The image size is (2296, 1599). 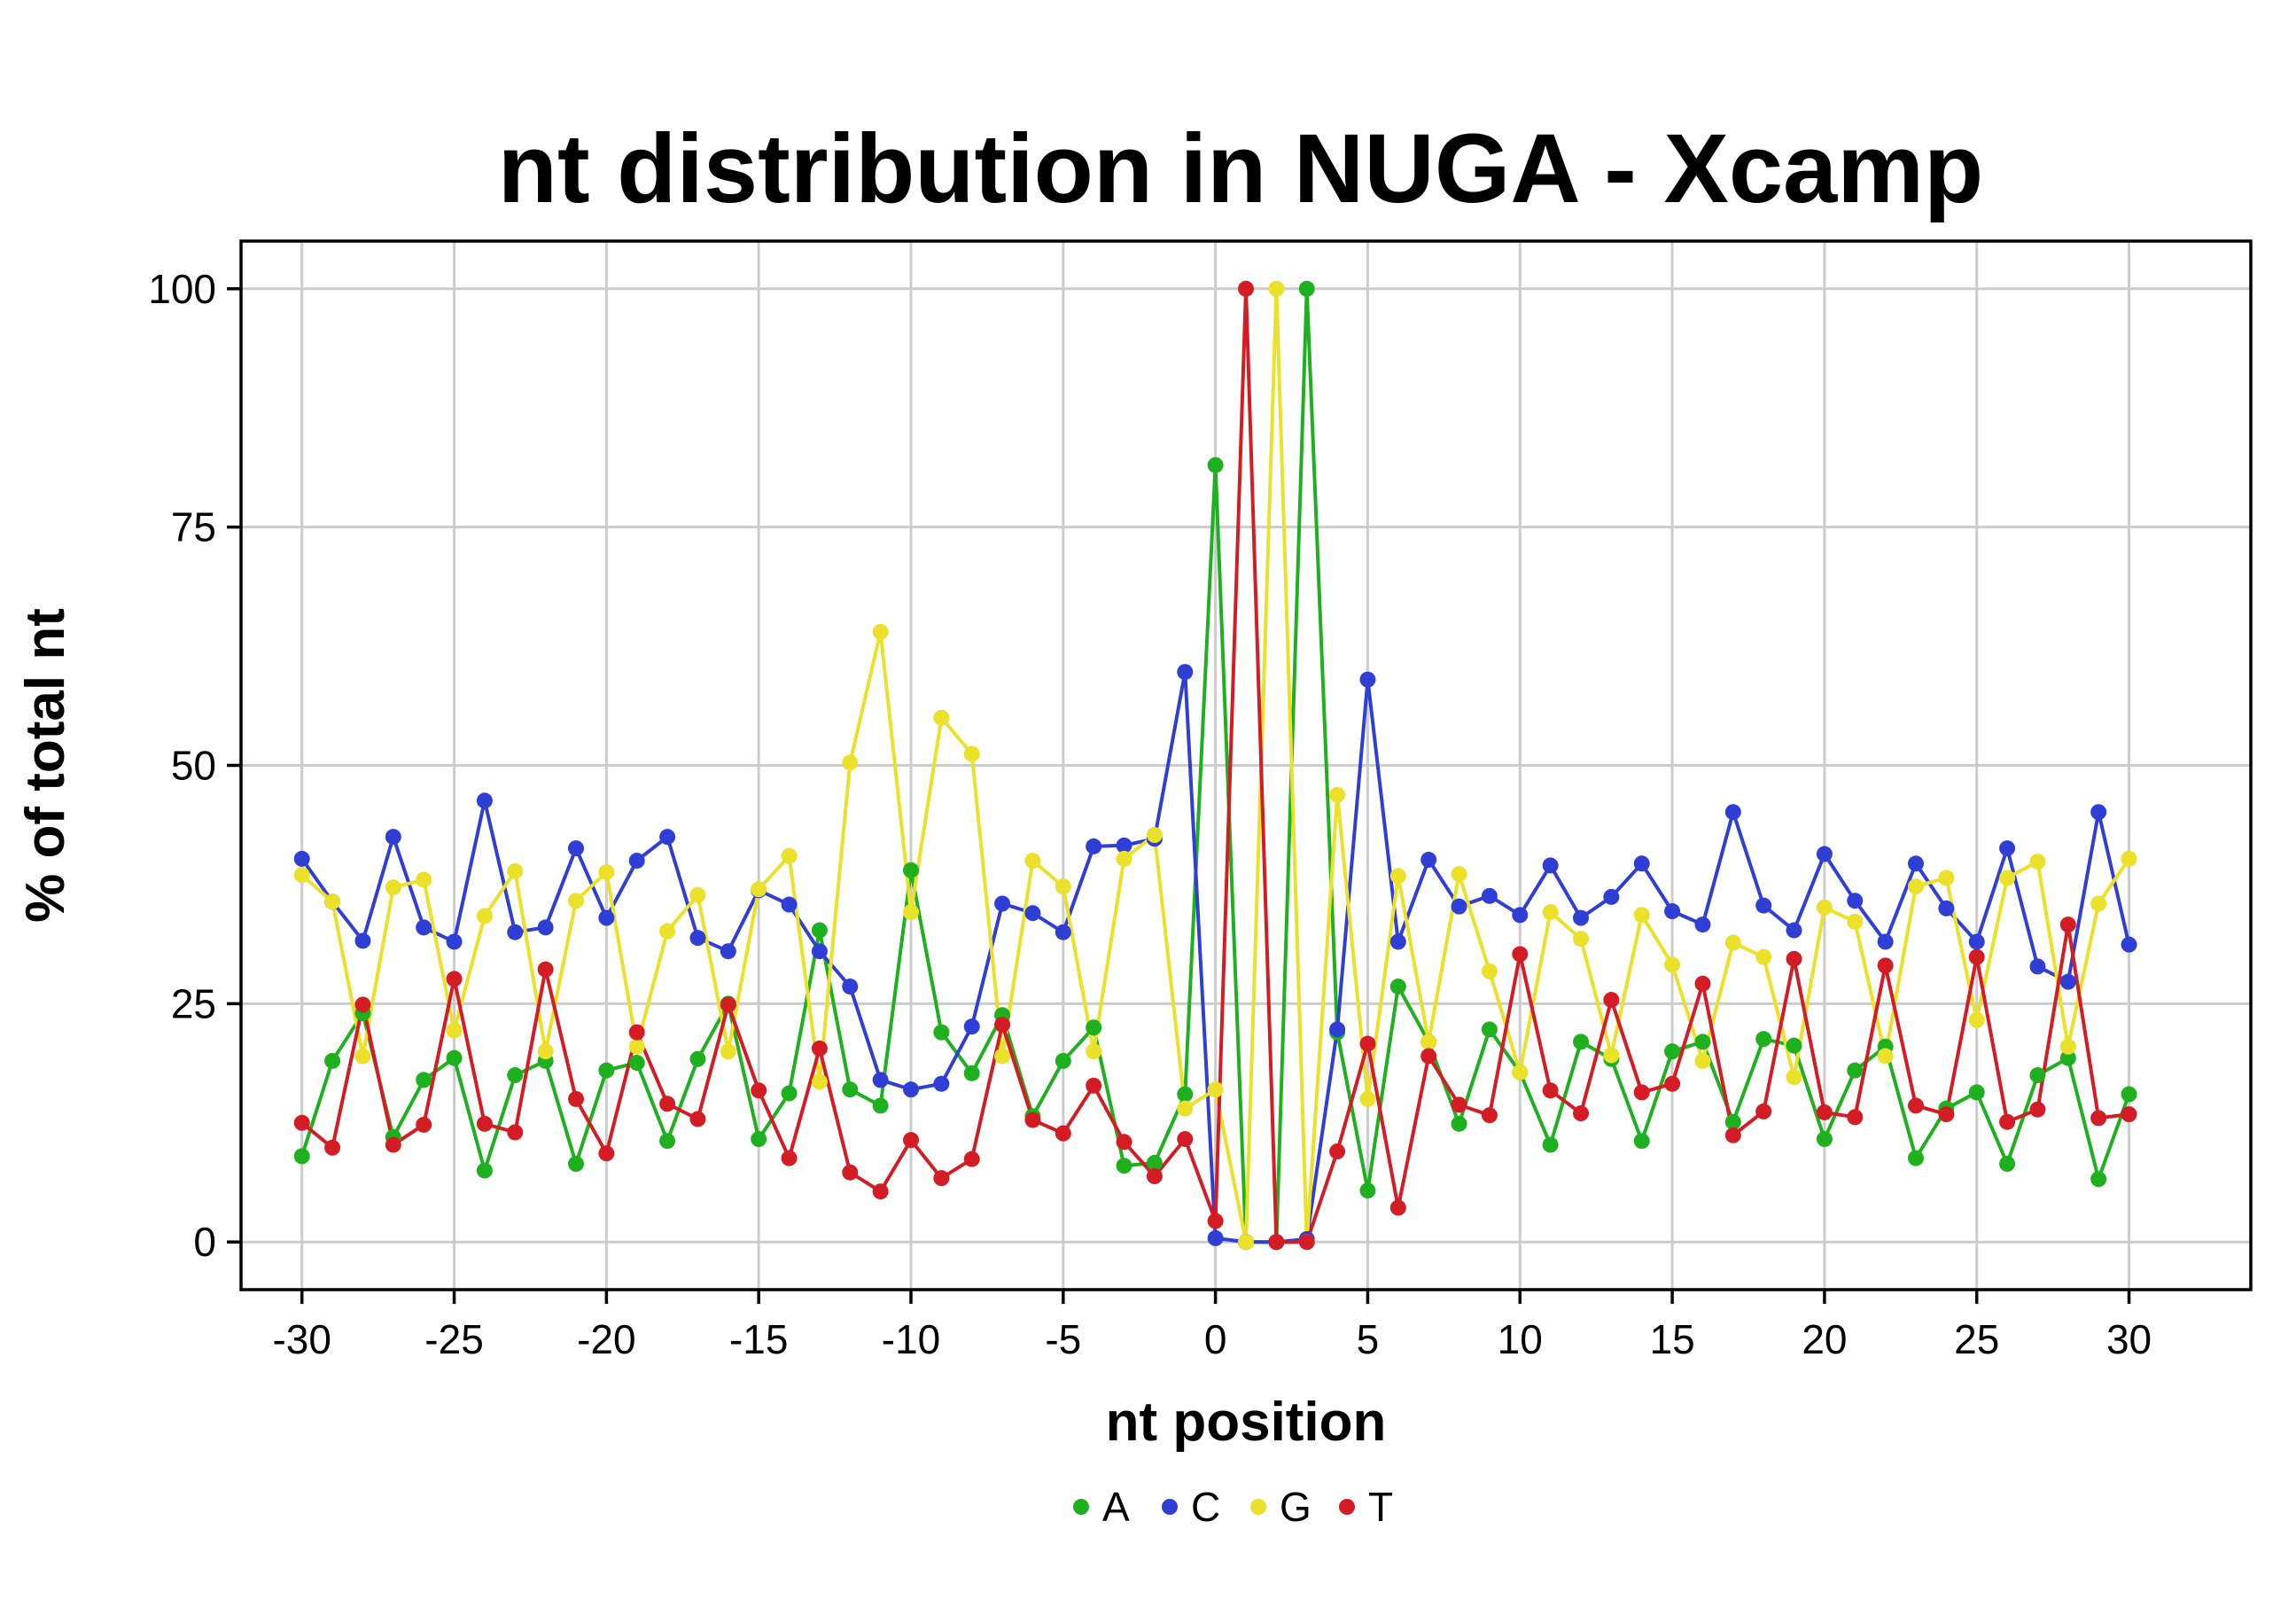 What do you see at coordinates (193, 527) in the screenshot?
I see `y-tick-label: 75` at bounding box center [193, 527].